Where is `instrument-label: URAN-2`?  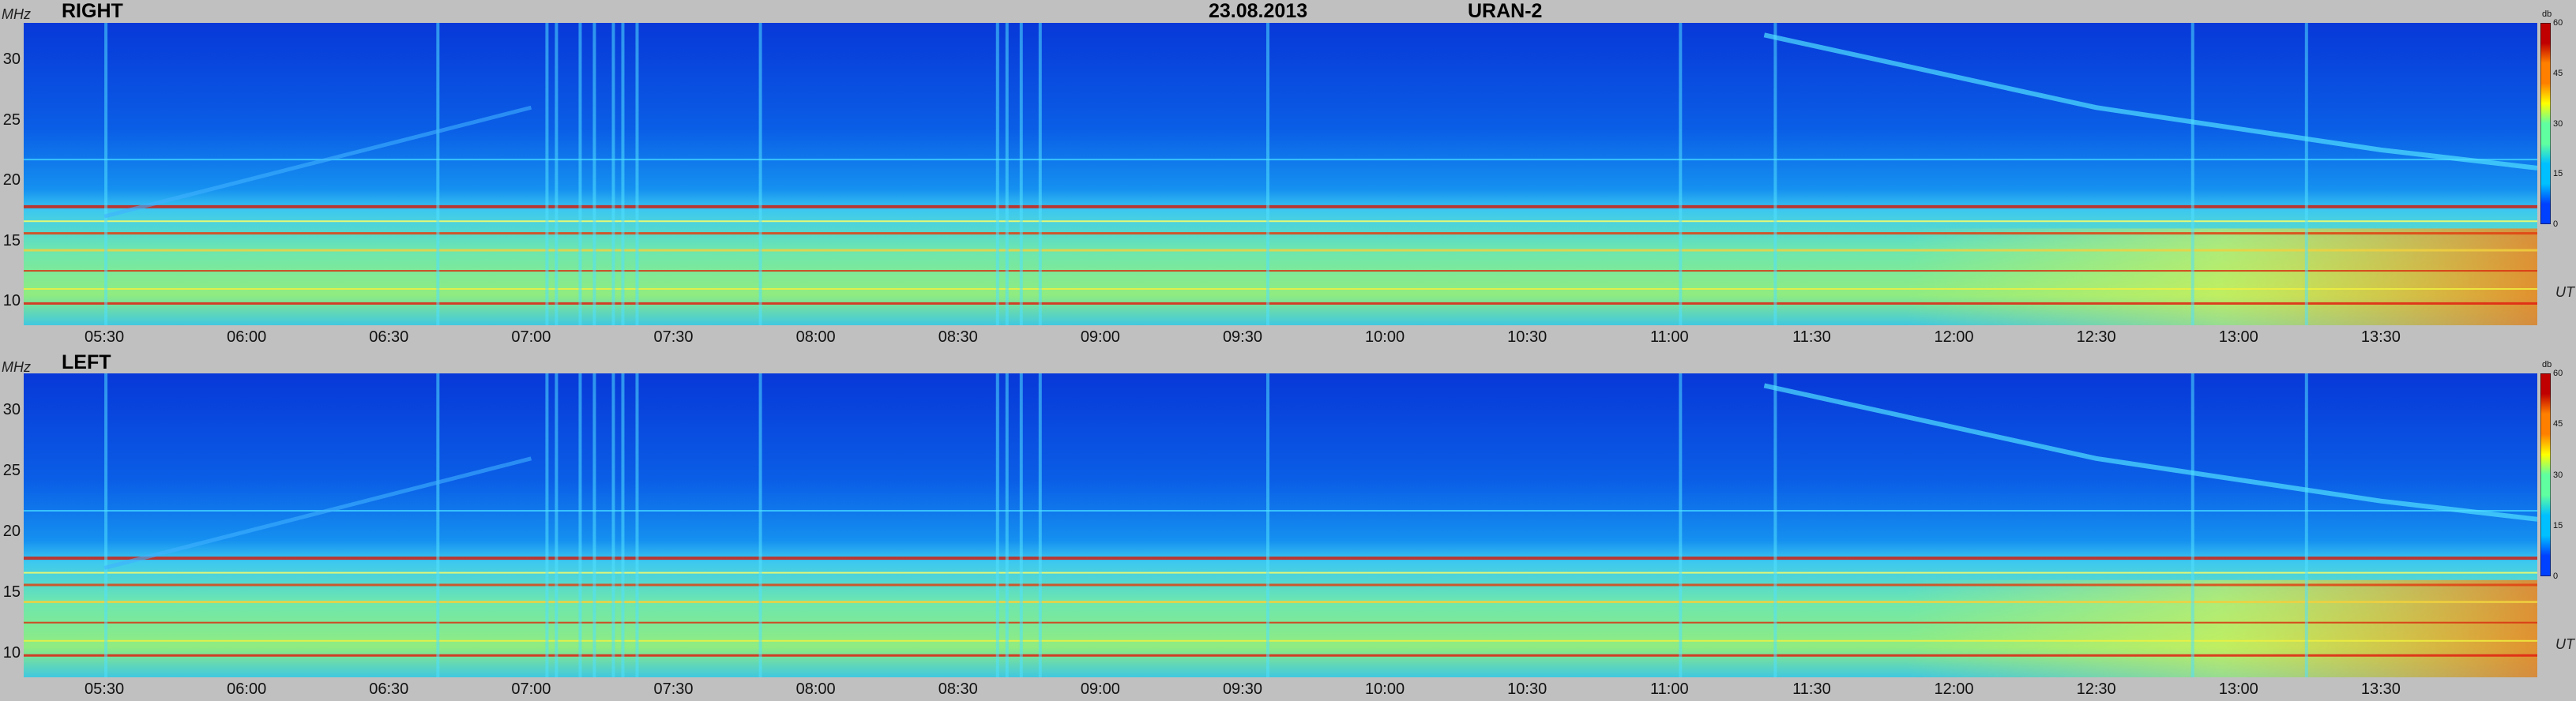
instrument-label: URAN-2 is located at coordinates (1506, 11).